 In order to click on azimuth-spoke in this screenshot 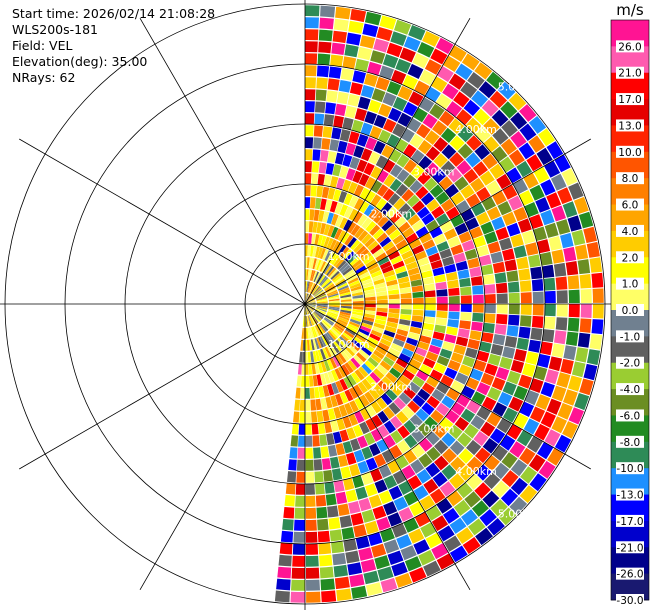, I will do `click(162, 221)`.